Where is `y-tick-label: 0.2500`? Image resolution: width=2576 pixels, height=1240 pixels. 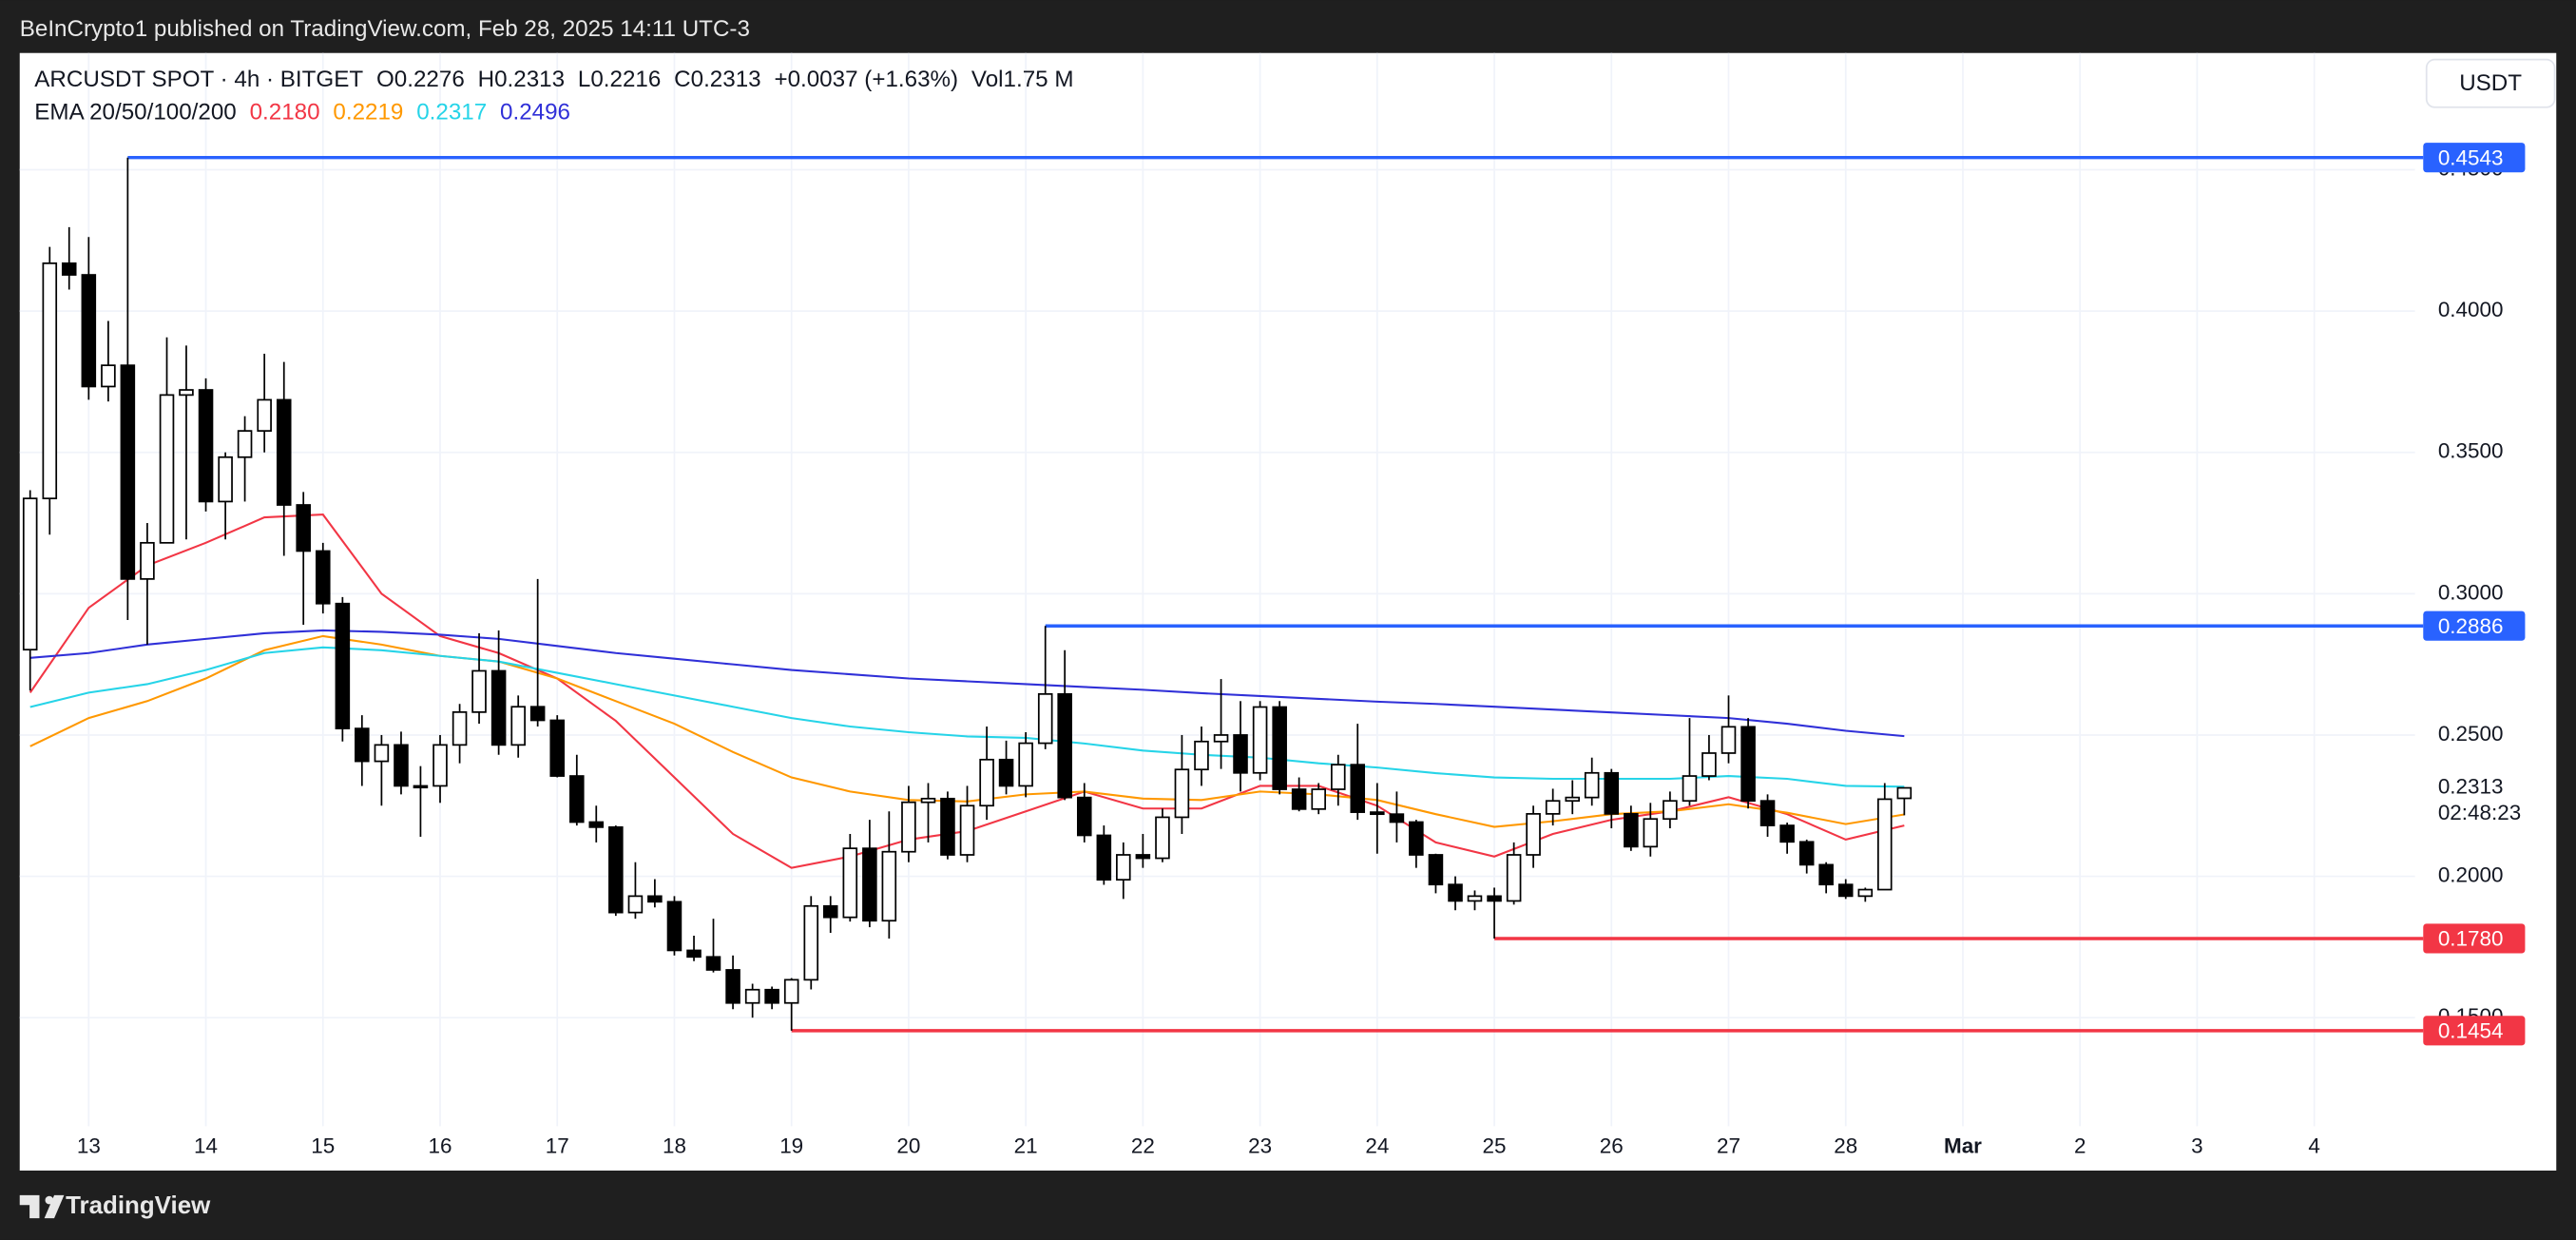 y-tick-label: 0.2500 is located at coordinates (2471, 734).